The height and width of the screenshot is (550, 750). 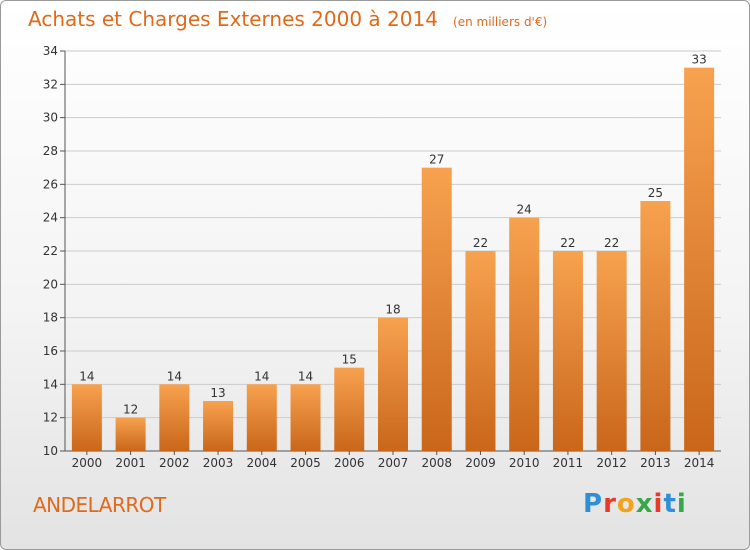 What do you see at coordinates (655, 193) in the screenshot?
I see `data-label: 25` at bounding box center [655, 193].